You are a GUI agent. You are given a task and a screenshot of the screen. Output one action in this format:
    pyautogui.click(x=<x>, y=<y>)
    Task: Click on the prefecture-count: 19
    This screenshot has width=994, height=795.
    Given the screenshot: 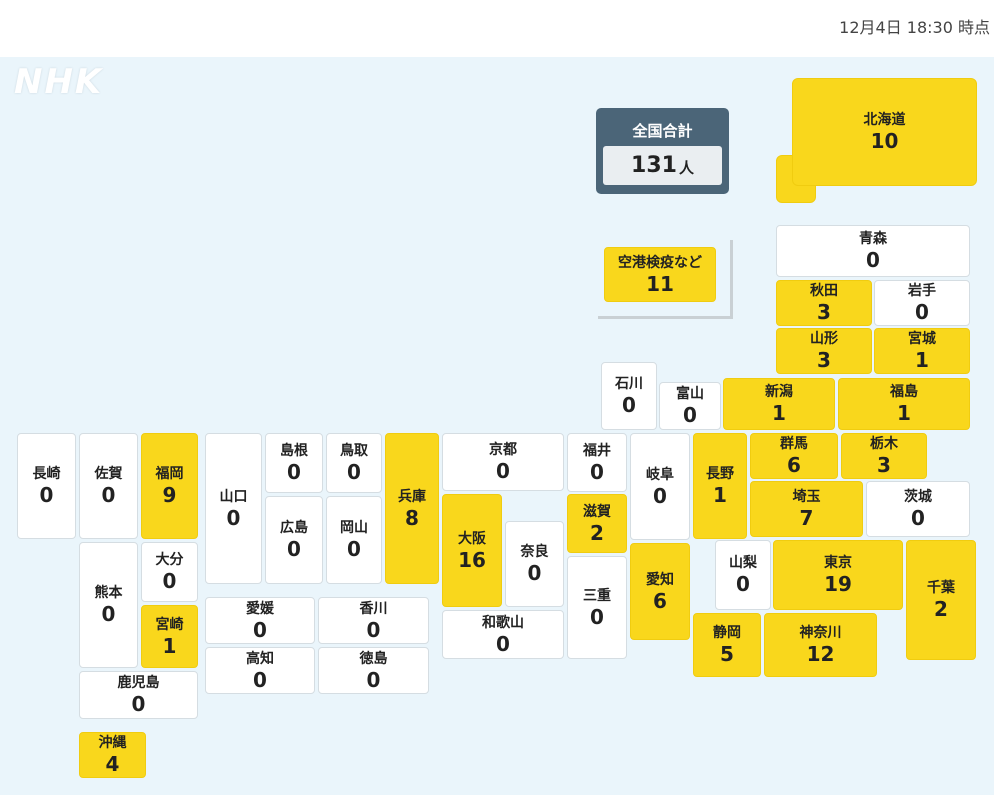 What is the action you would take?
    pyautogui.click(x=838, y=584)
    